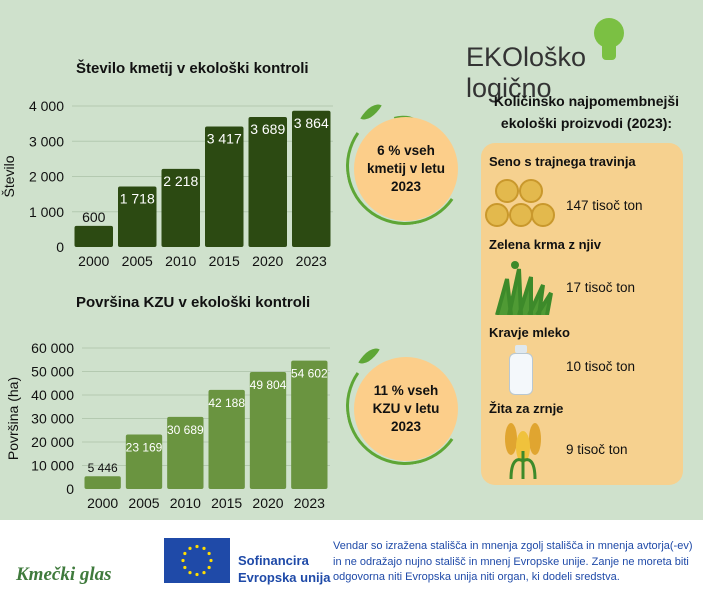 This screenshot has width=703, height=596. What do you see at coordinates (406, 169) in the screenshot?
I see `callout-farms: 6 % vseh kmetij v letu 2023` at bounding box center [406, 169].